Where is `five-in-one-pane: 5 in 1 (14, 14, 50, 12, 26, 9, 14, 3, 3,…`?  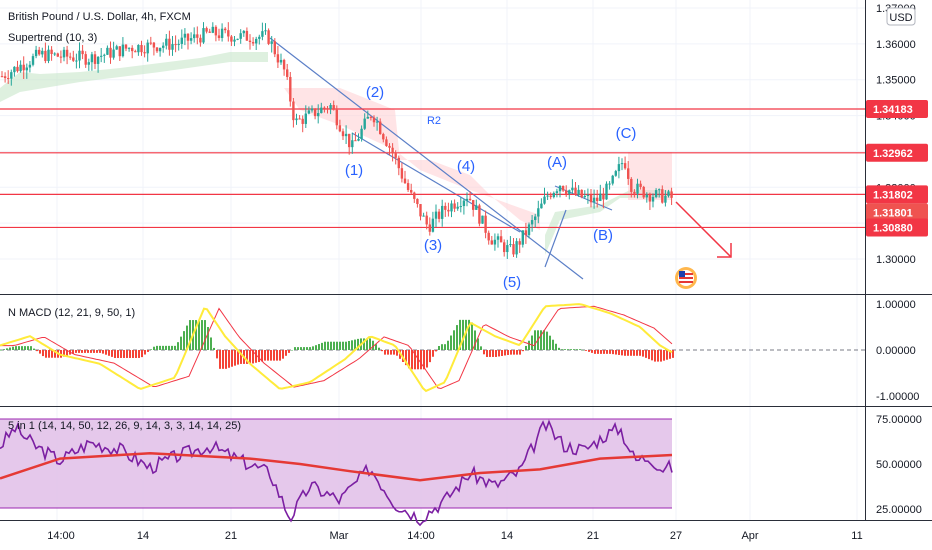
five-in-one-pane: 5 in 1 (14, 14, 50, 12, 26, 9, 14, 3, 3,… is located at coordinates (336, 472).